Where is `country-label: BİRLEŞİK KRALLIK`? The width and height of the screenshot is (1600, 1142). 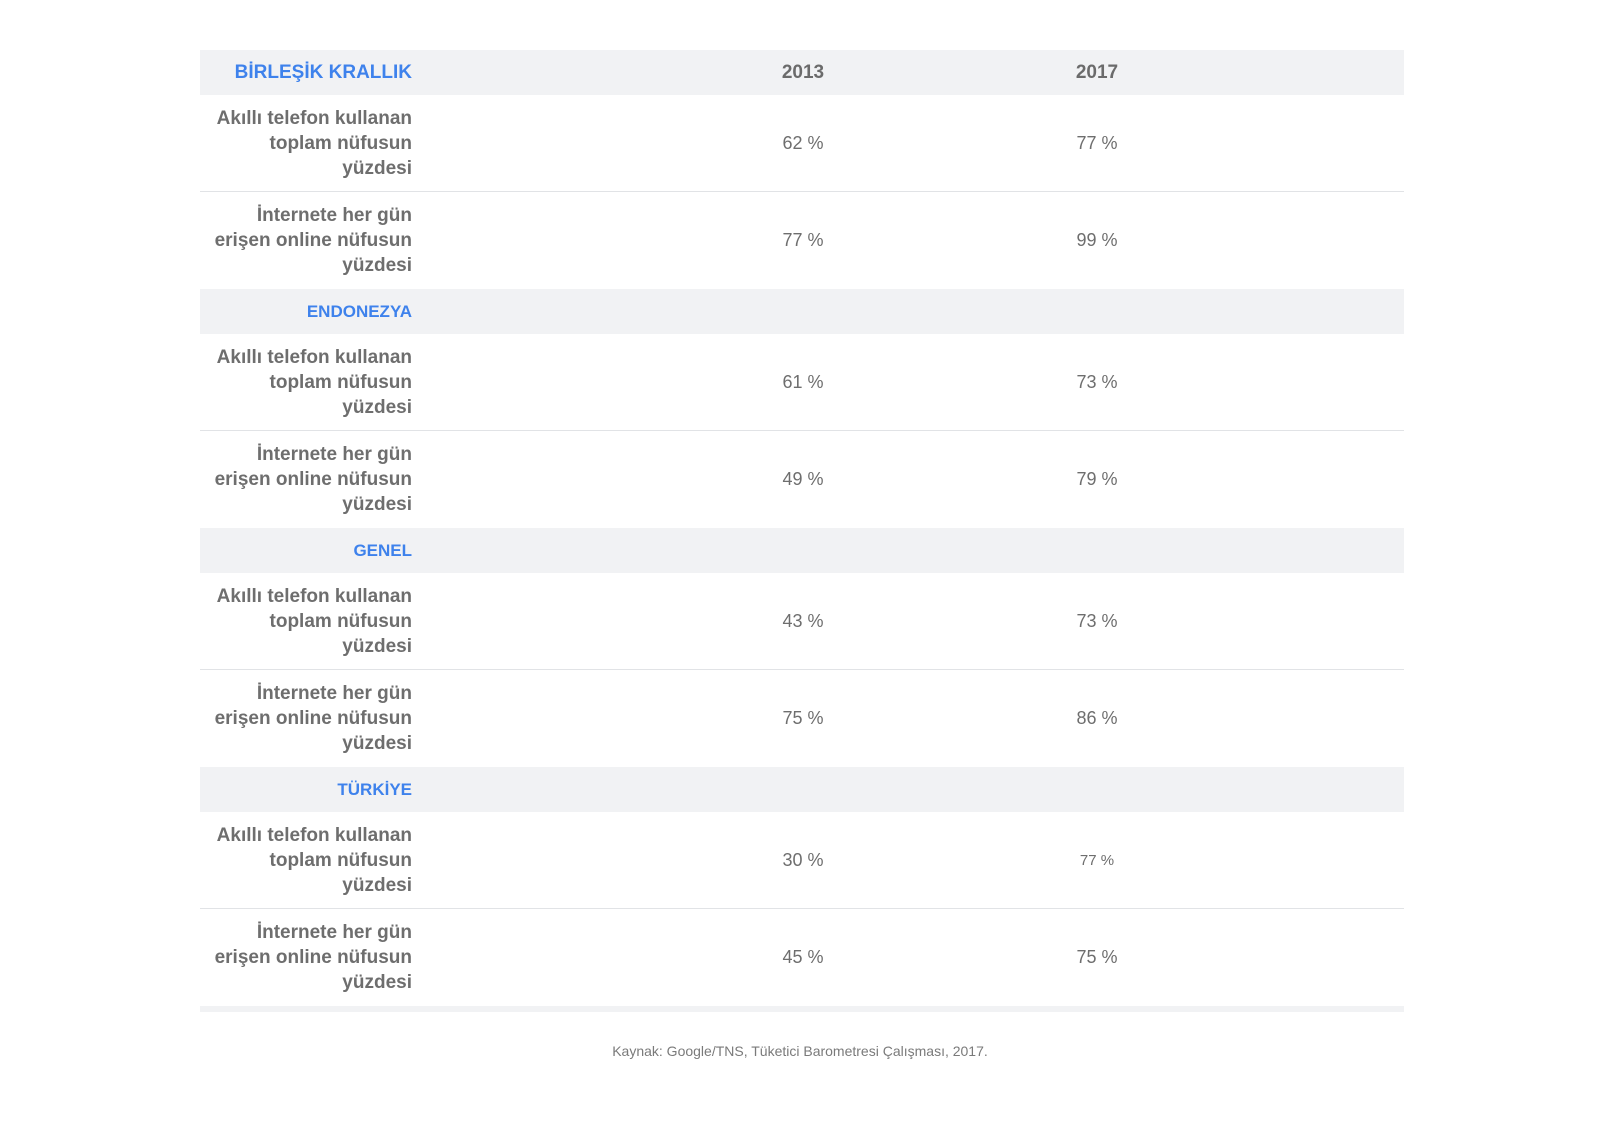
country-label: BİRLEŞİK KRALLIK is located at coordinates (323, 72).